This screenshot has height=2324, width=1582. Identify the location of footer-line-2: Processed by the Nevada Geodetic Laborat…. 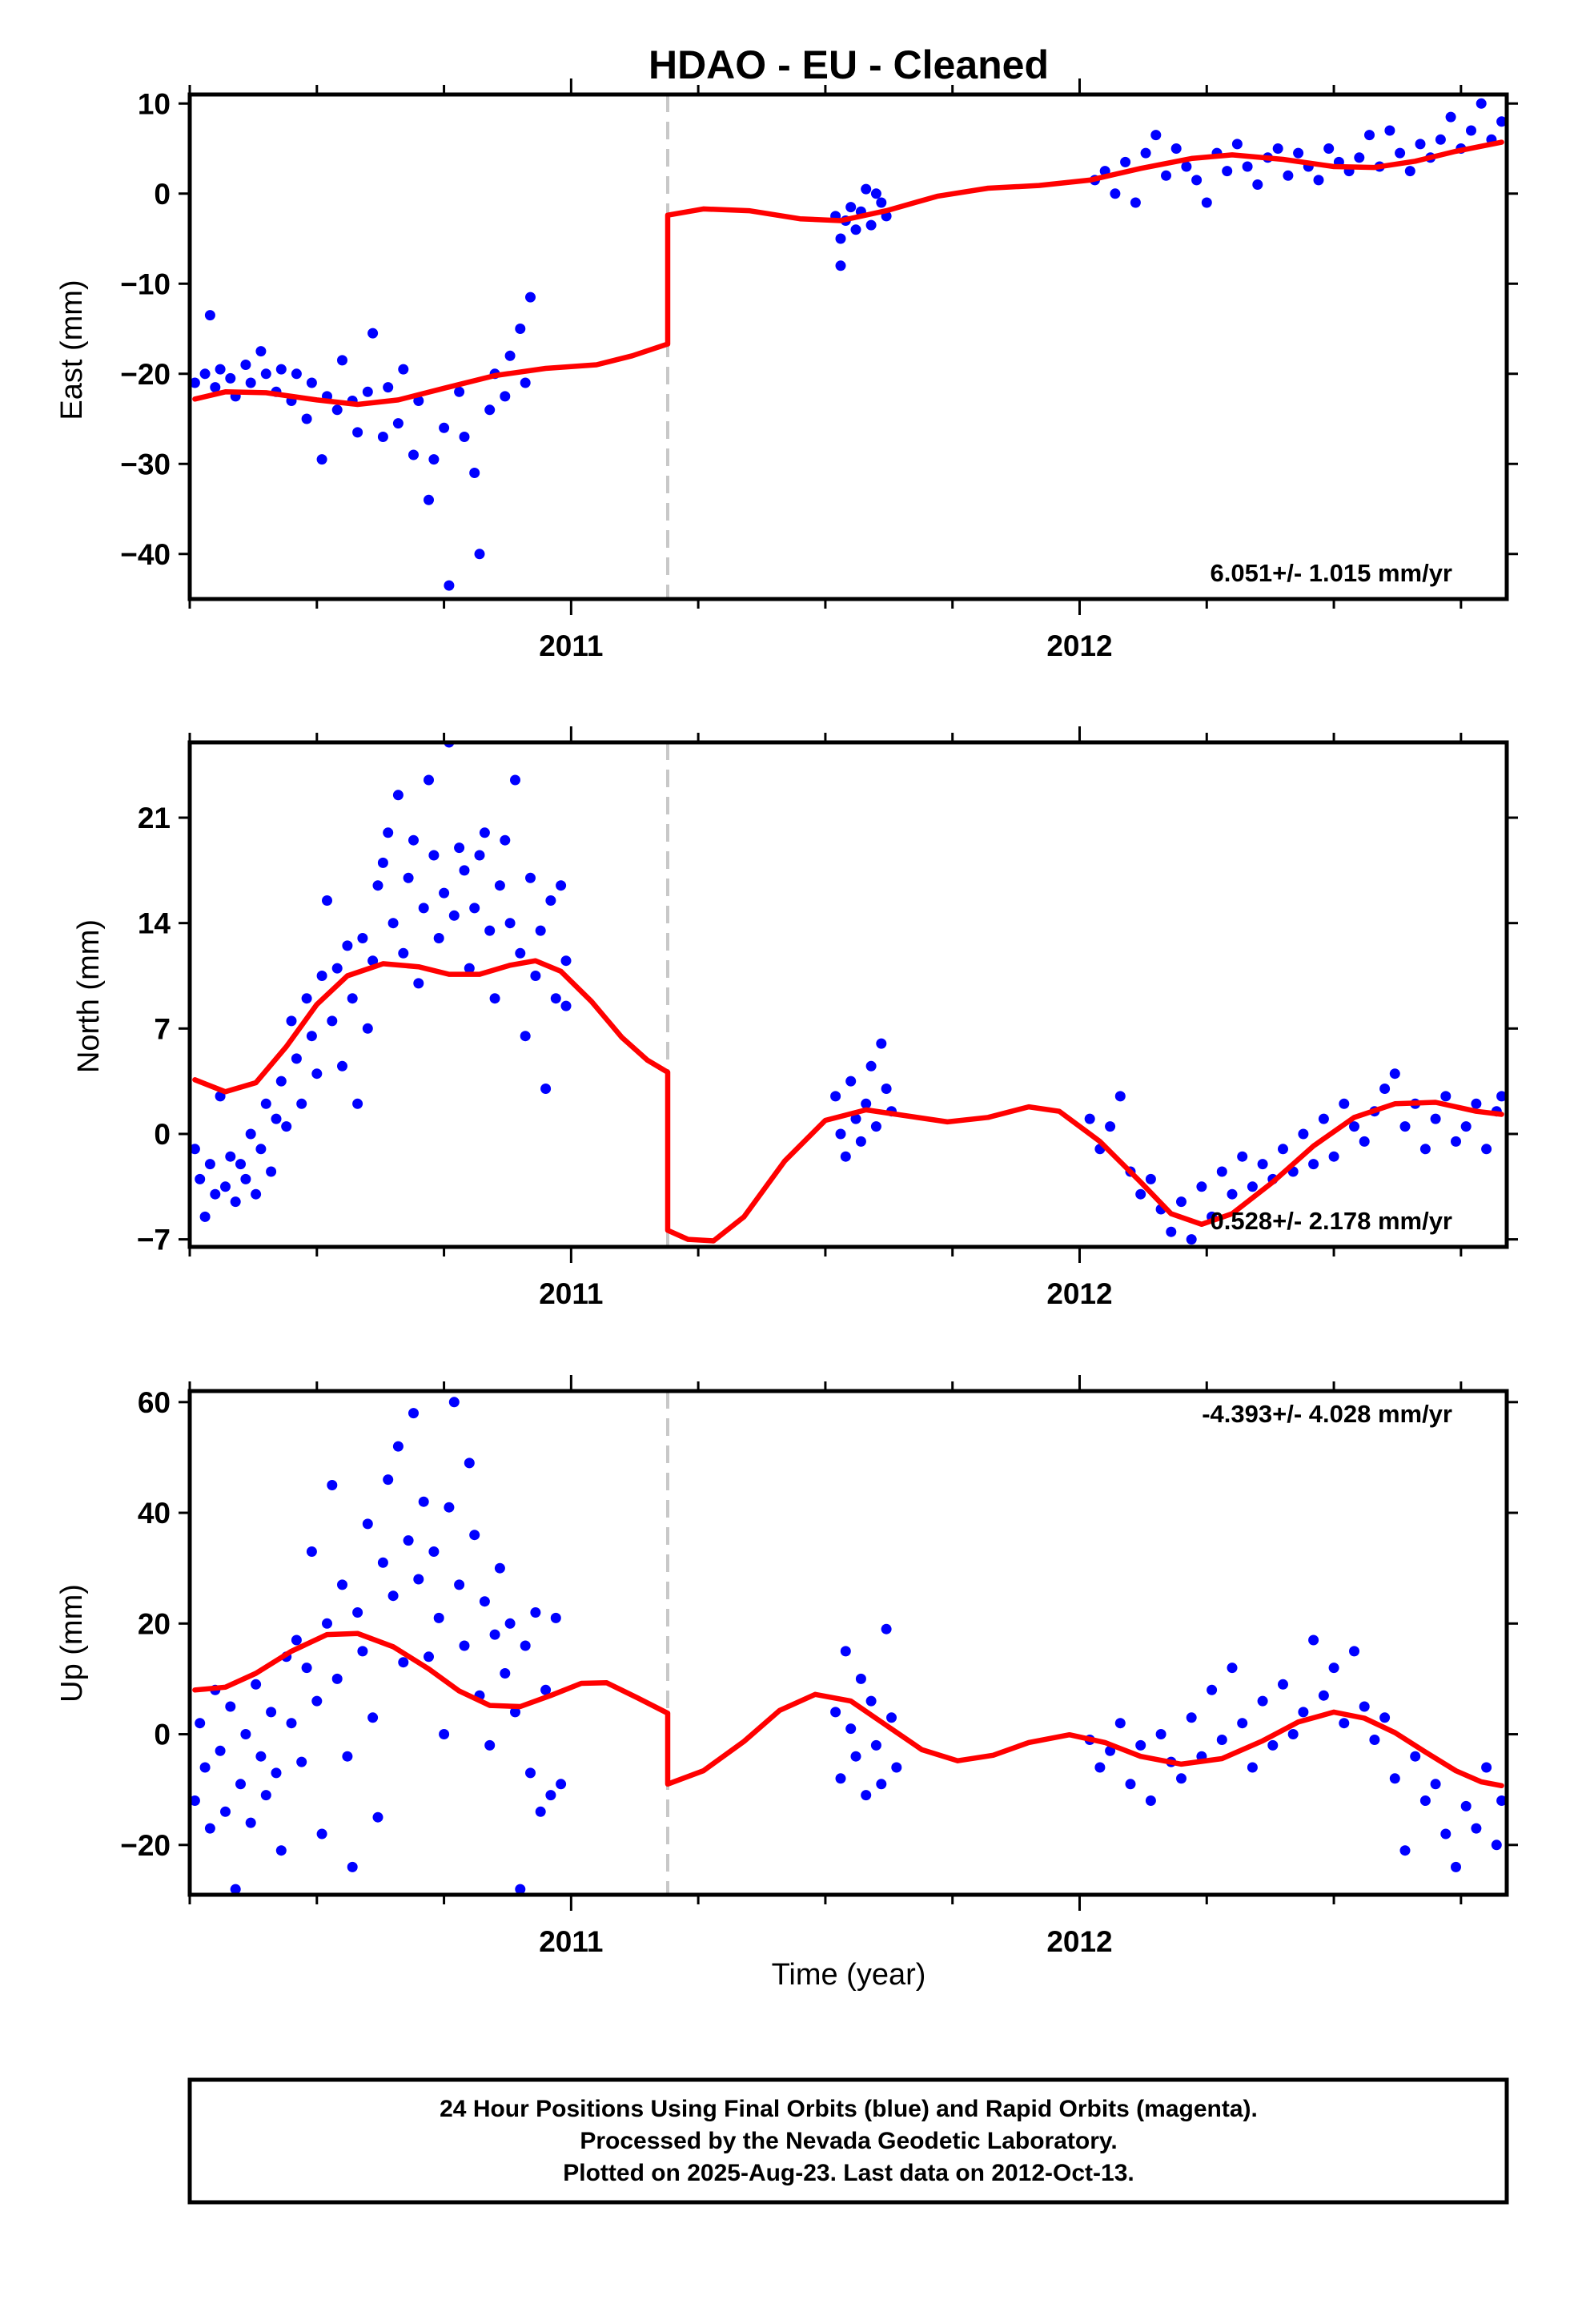
(848, 2141).